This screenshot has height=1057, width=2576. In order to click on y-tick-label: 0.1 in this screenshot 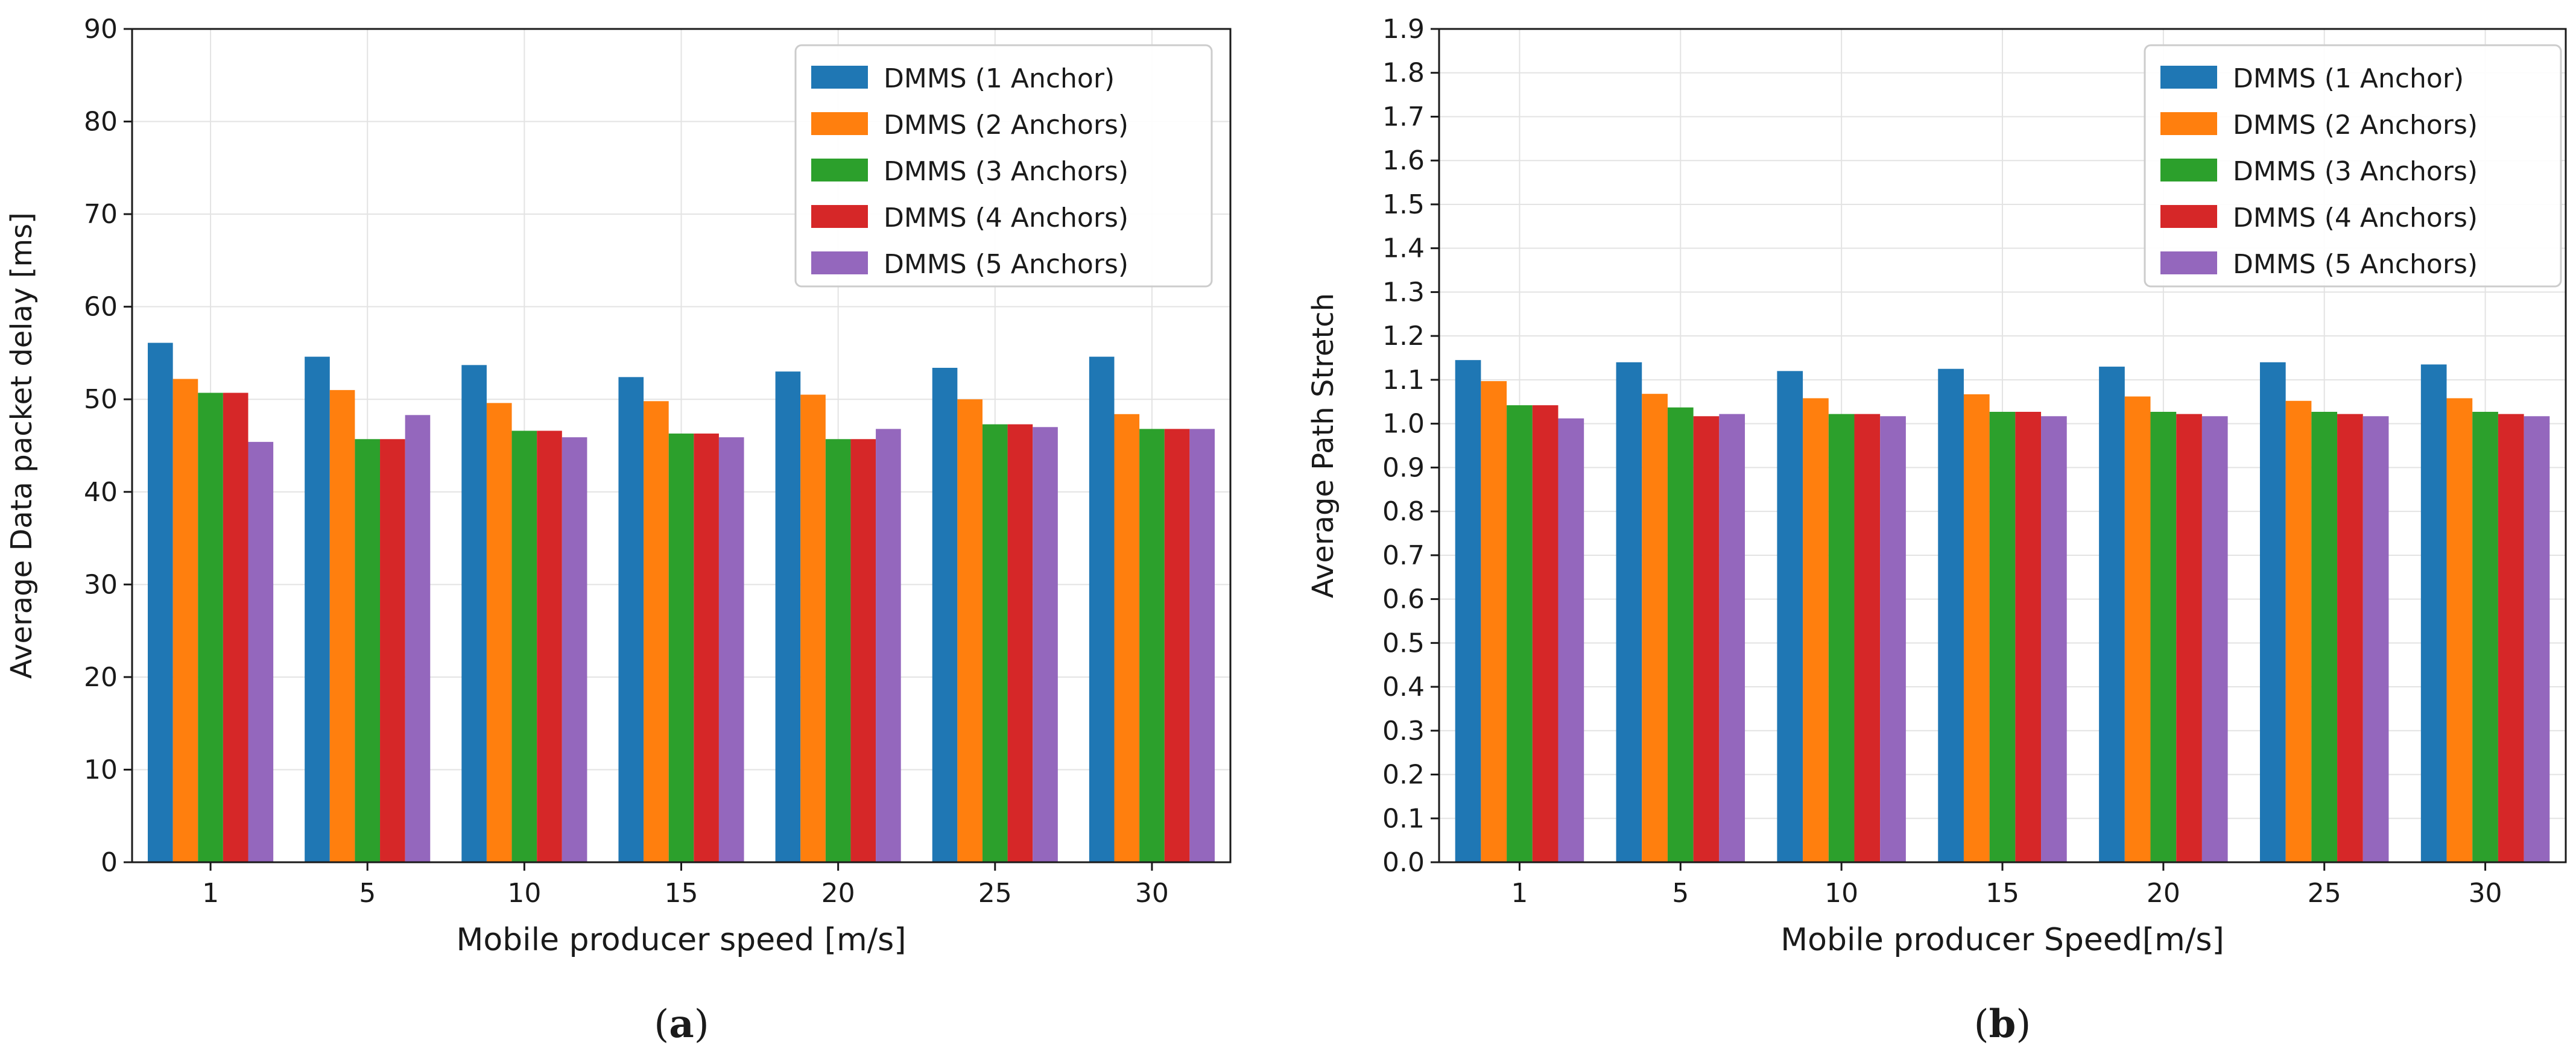, I will do `click(1403, 819)`.